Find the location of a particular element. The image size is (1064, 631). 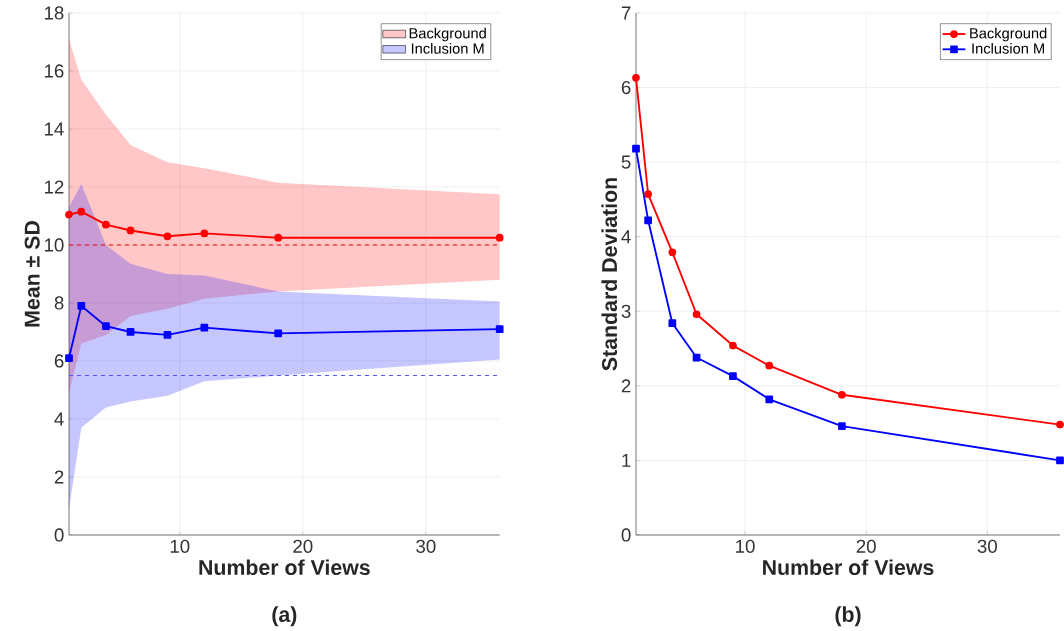

y-axis-title: Standard Deviation is located at coordinates (609, 274).